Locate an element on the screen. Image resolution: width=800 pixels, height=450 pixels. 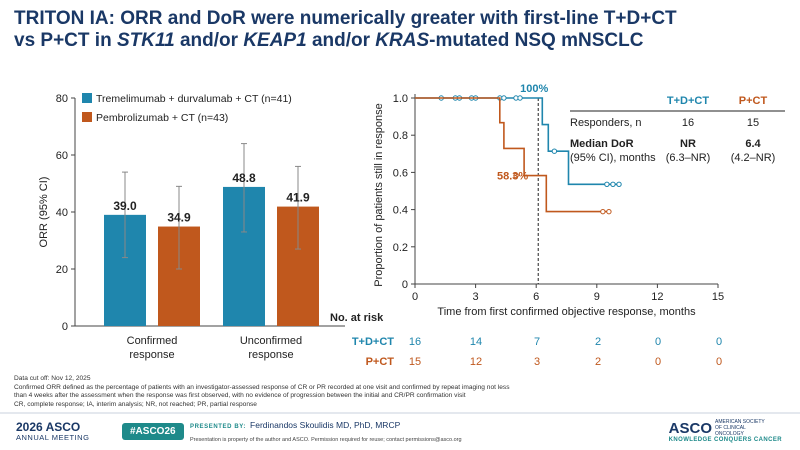
km-x-tick-label: 15 is located at coordinates (718, 297).